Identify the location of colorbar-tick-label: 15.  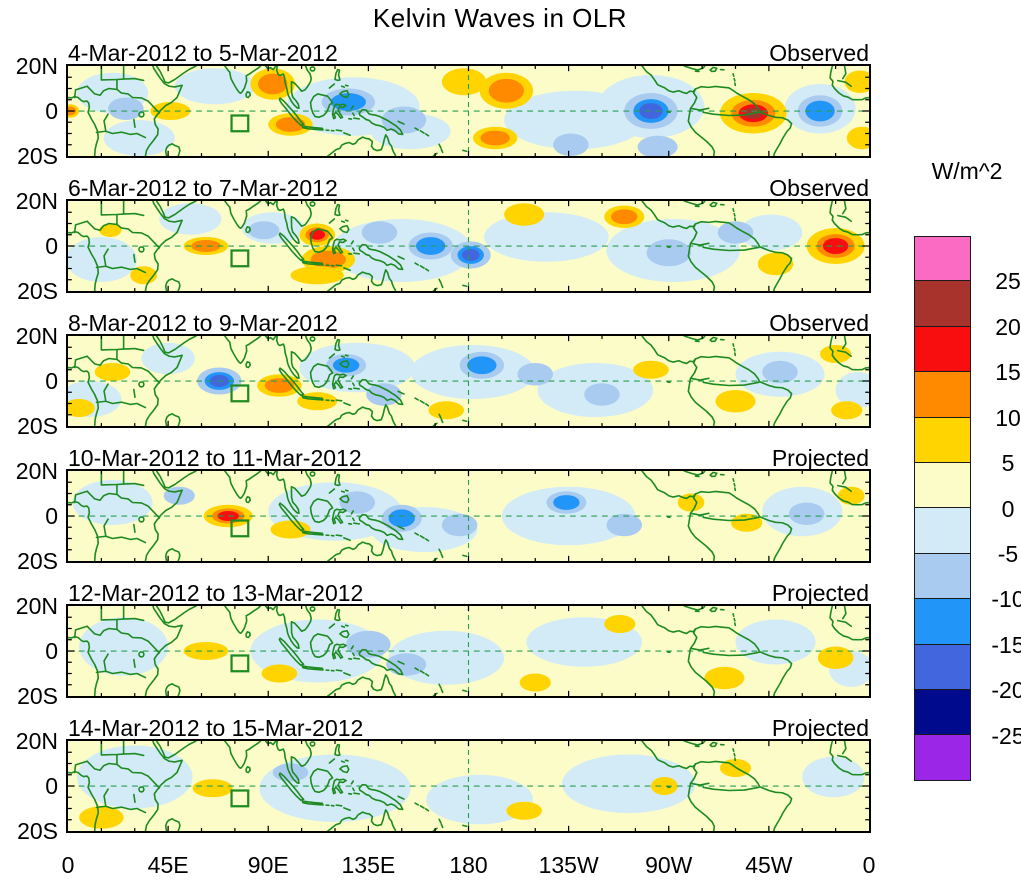
(1008, 372).